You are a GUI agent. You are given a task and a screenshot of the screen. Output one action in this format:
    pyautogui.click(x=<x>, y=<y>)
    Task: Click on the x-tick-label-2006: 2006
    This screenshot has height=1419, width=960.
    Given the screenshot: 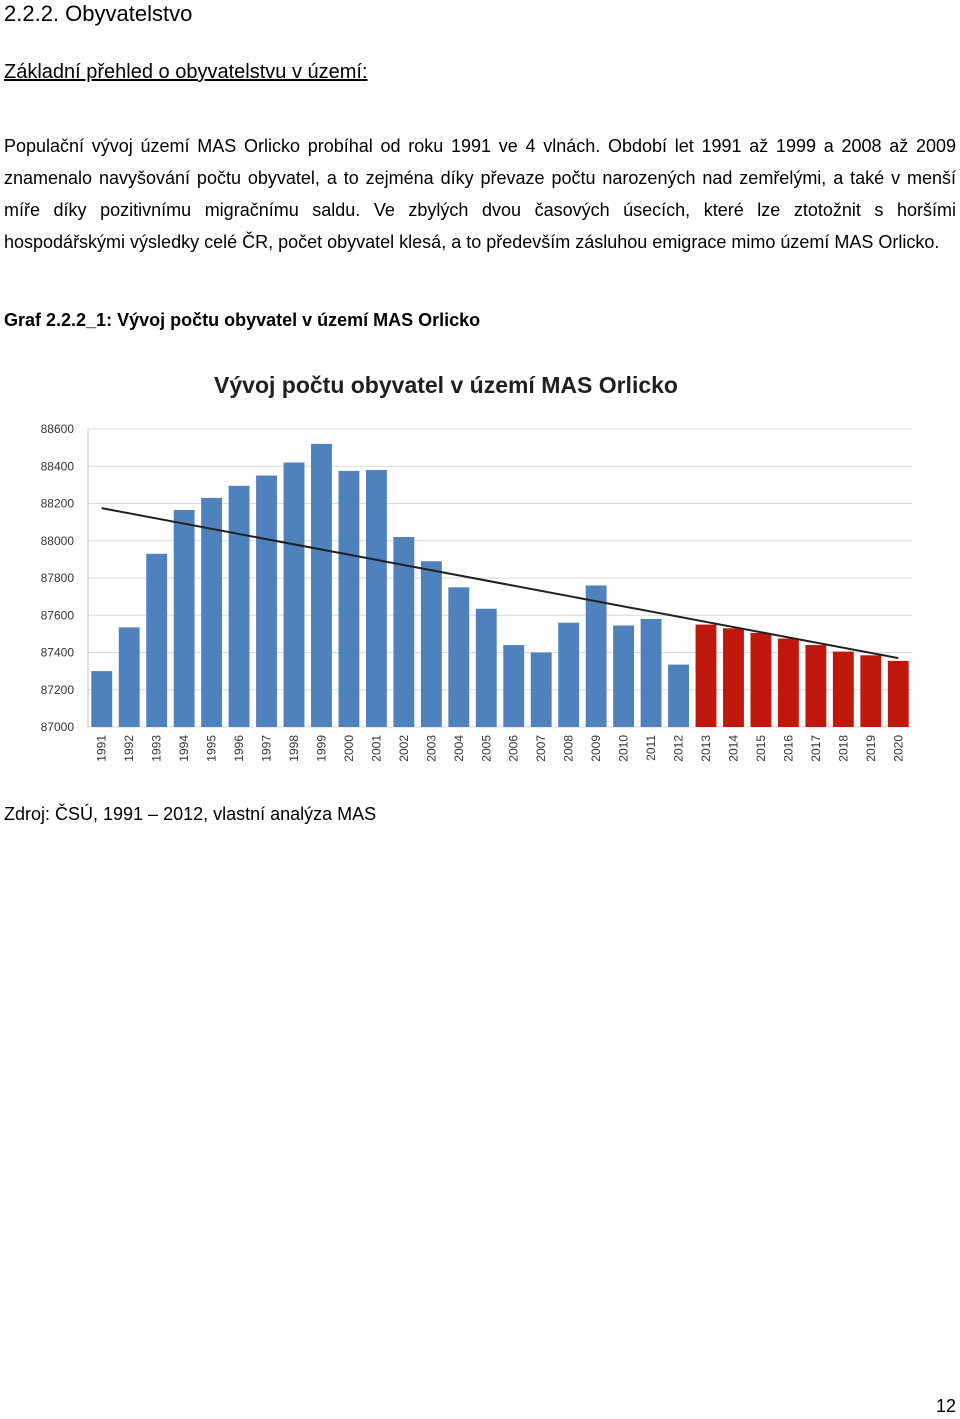 What is the action you would take?
    pyautogui.click(x=514, y=748)
    